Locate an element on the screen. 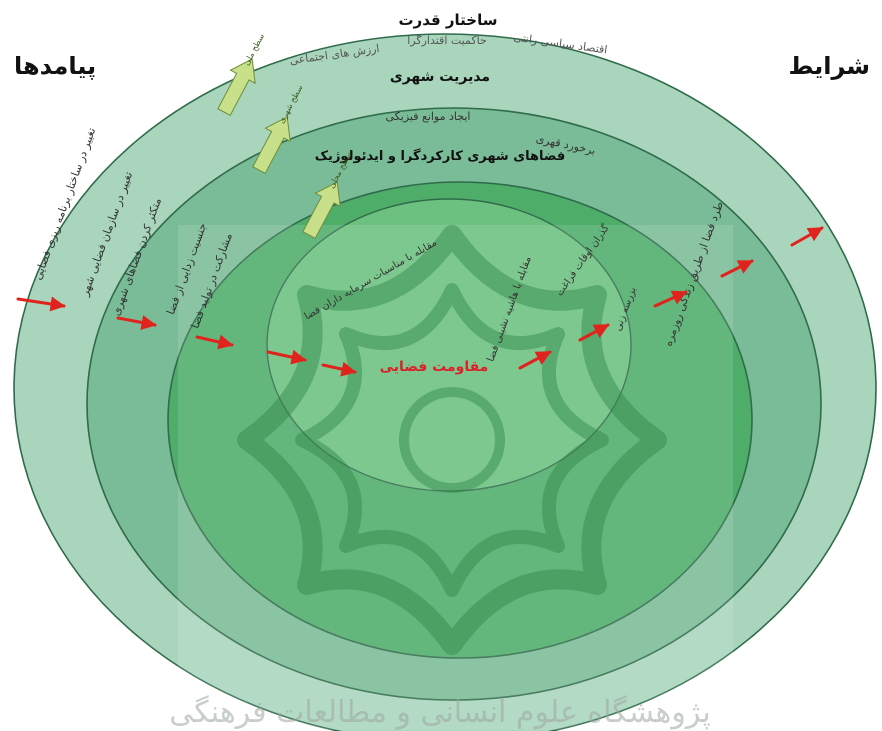  outcomes-title: پیامدها is located at coordinates (55, 66).